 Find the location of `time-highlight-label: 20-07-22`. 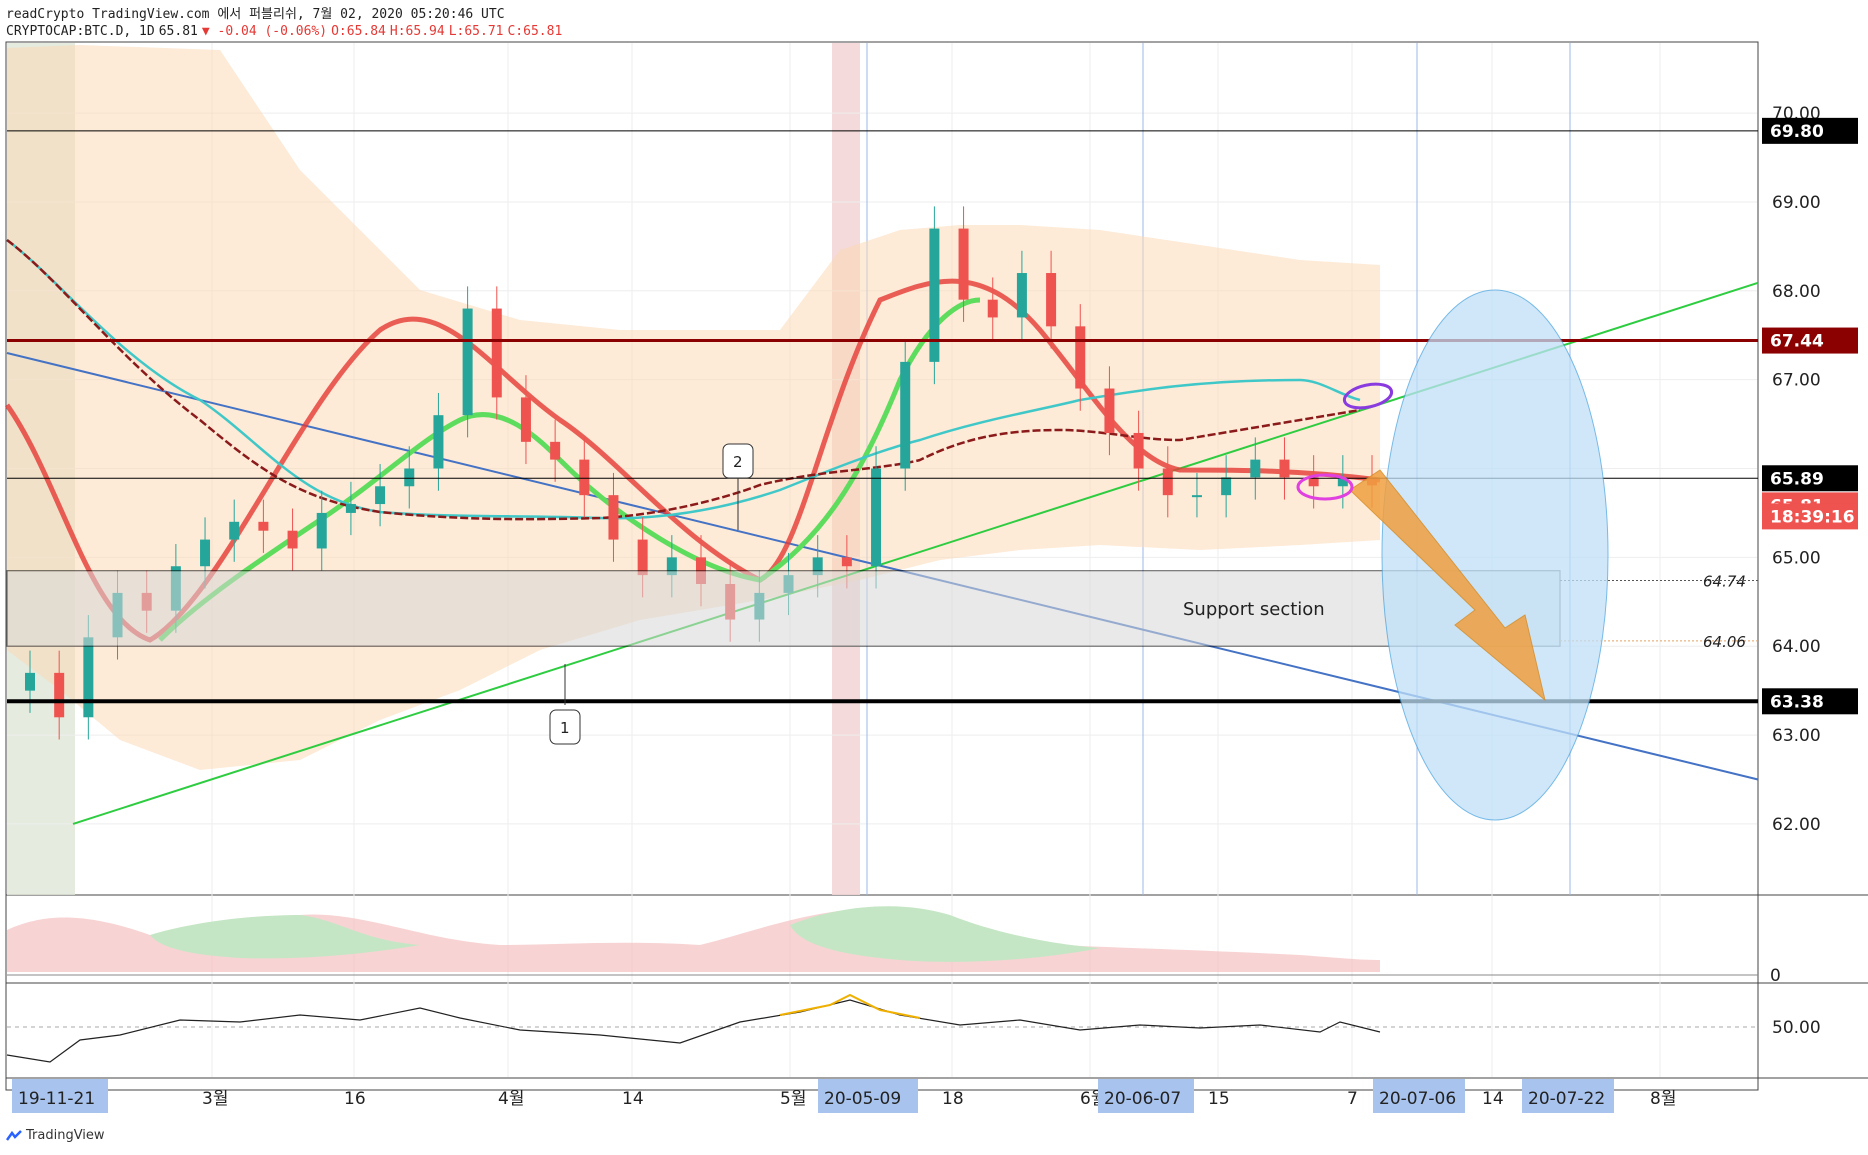

time-highlight-label: 20-07-22 is located at coordinates (1566, 1099).